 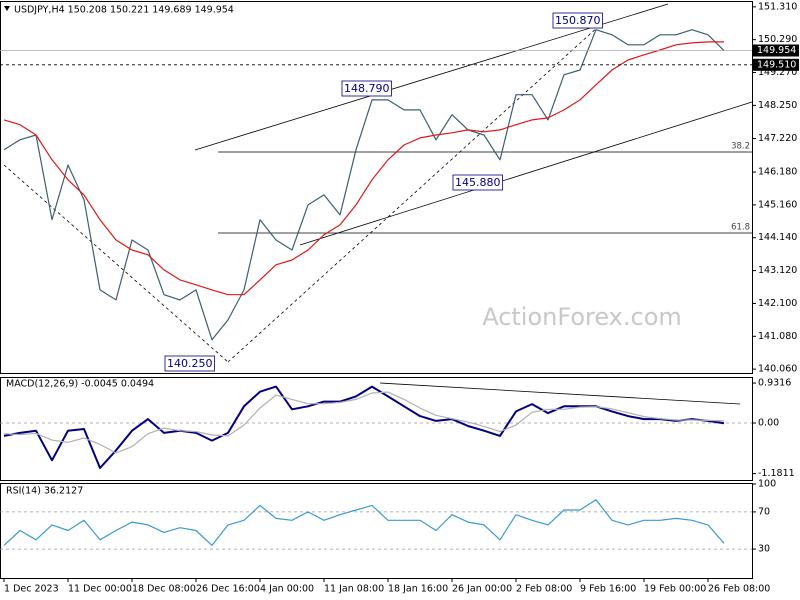 I want to click on y-tick-label: -1.1811, so click(x=776, y=473).